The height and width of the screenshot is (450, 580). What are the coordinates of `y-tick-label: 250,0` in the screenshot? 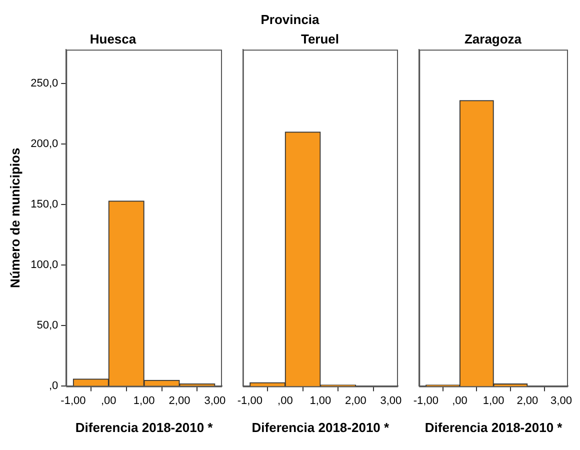 It's located at (44, 84).